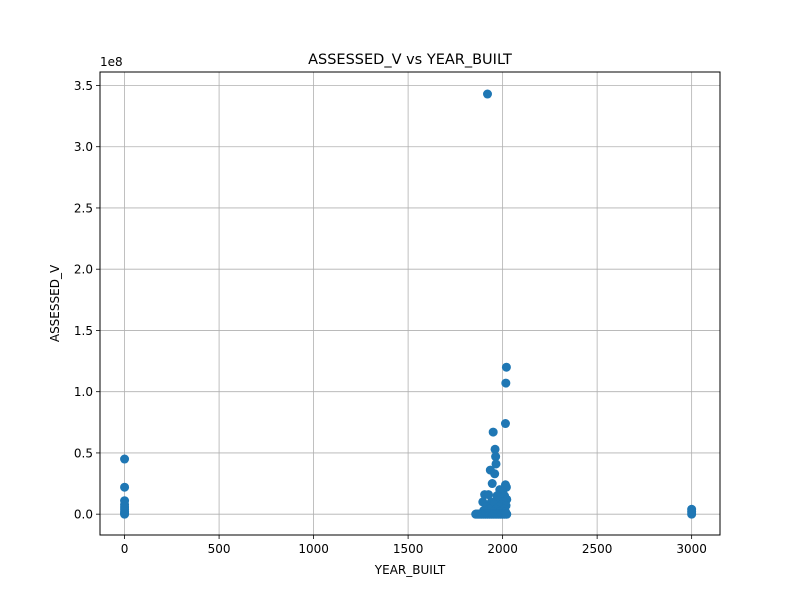  Describe the element at coordinates (83, 147) in the screenshot. I see `y-tick-label: 3.0` at that location.